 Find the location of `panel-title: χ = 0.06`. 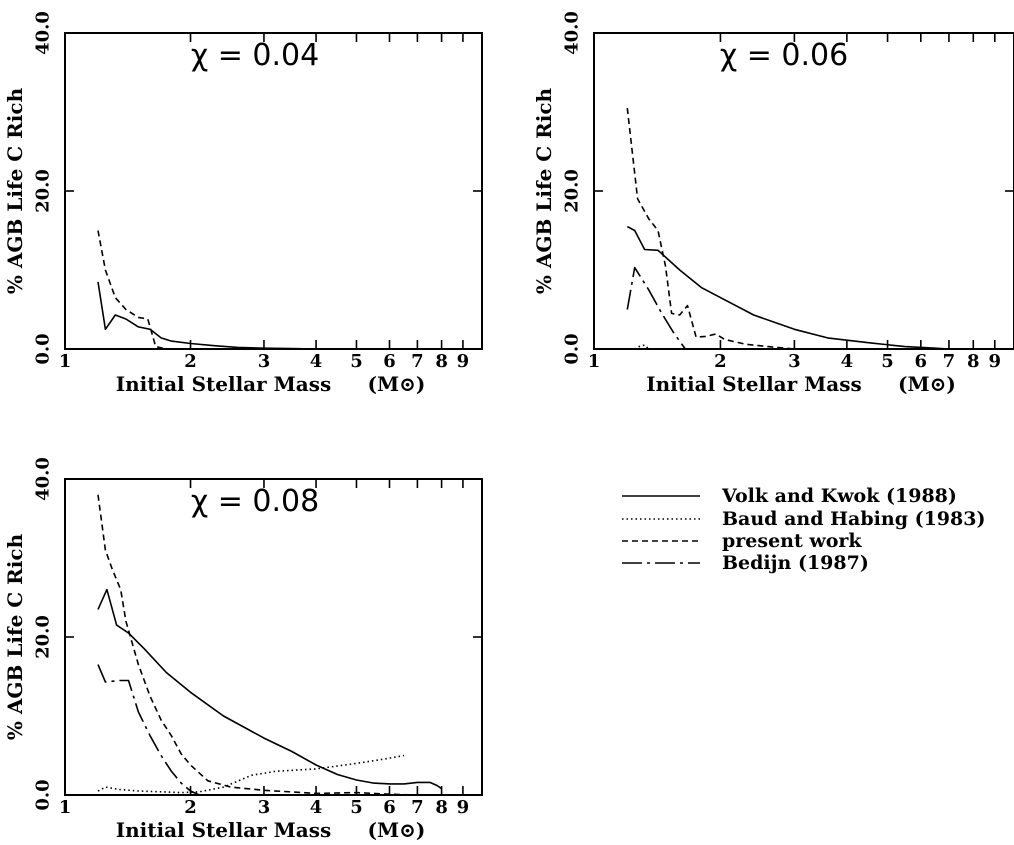

panel-title: χ = 0.06 is located at coordinates (784, 55).